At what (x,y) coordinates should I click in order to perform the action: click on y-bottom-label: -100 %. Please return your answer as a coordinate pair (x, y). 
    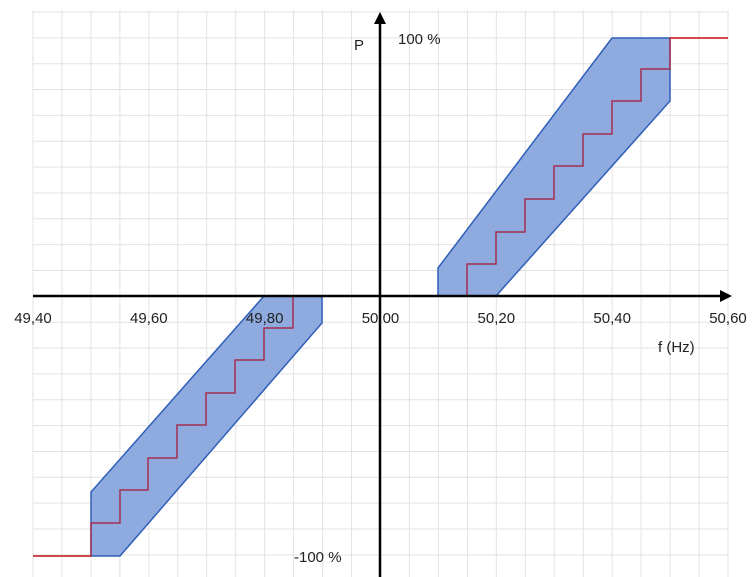
    Looking at the image, I should click on (318, 557).